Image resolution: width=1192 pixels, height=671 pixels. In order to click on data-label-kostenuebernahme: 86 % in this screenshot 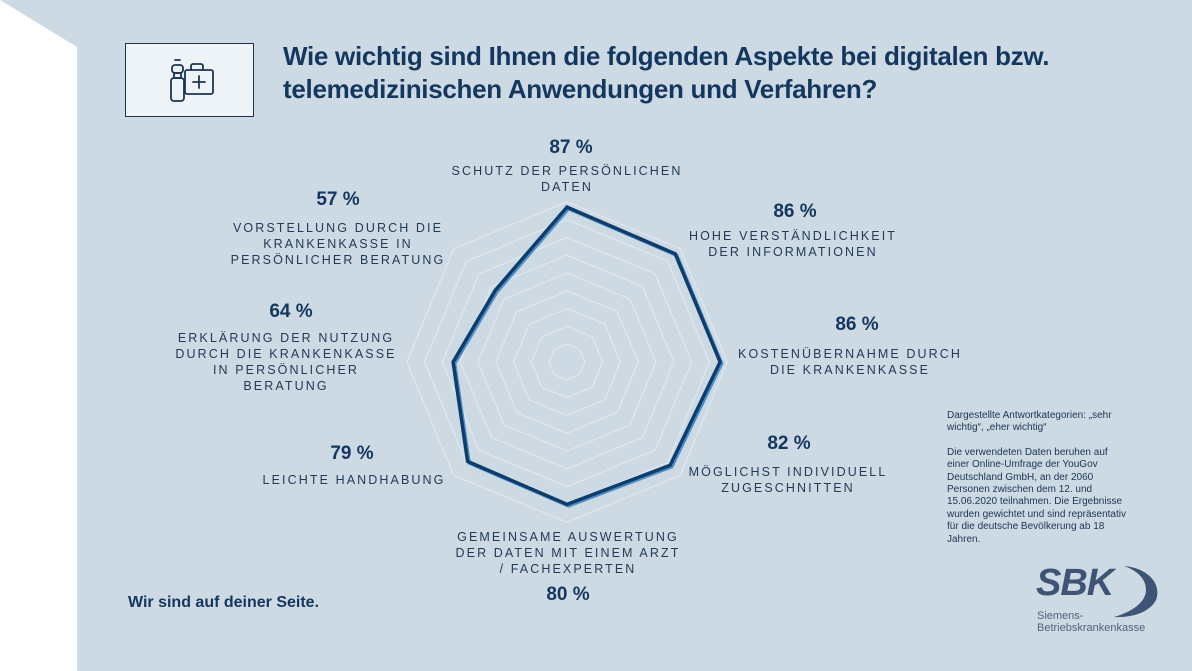, I will do `click(857, 324)`.